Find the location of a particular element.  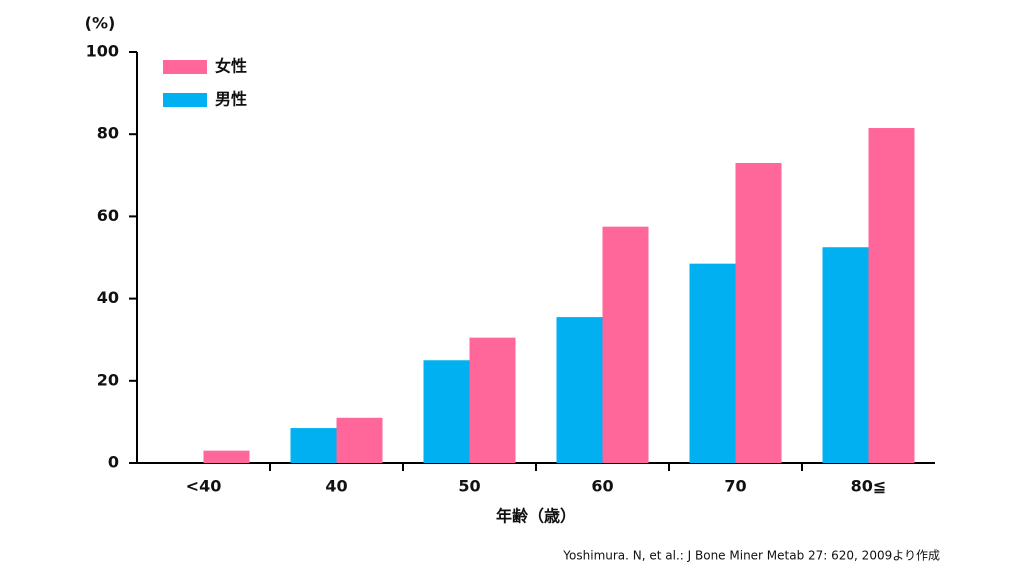

x-tick-label: 40 is located at coordinates (336, 486).